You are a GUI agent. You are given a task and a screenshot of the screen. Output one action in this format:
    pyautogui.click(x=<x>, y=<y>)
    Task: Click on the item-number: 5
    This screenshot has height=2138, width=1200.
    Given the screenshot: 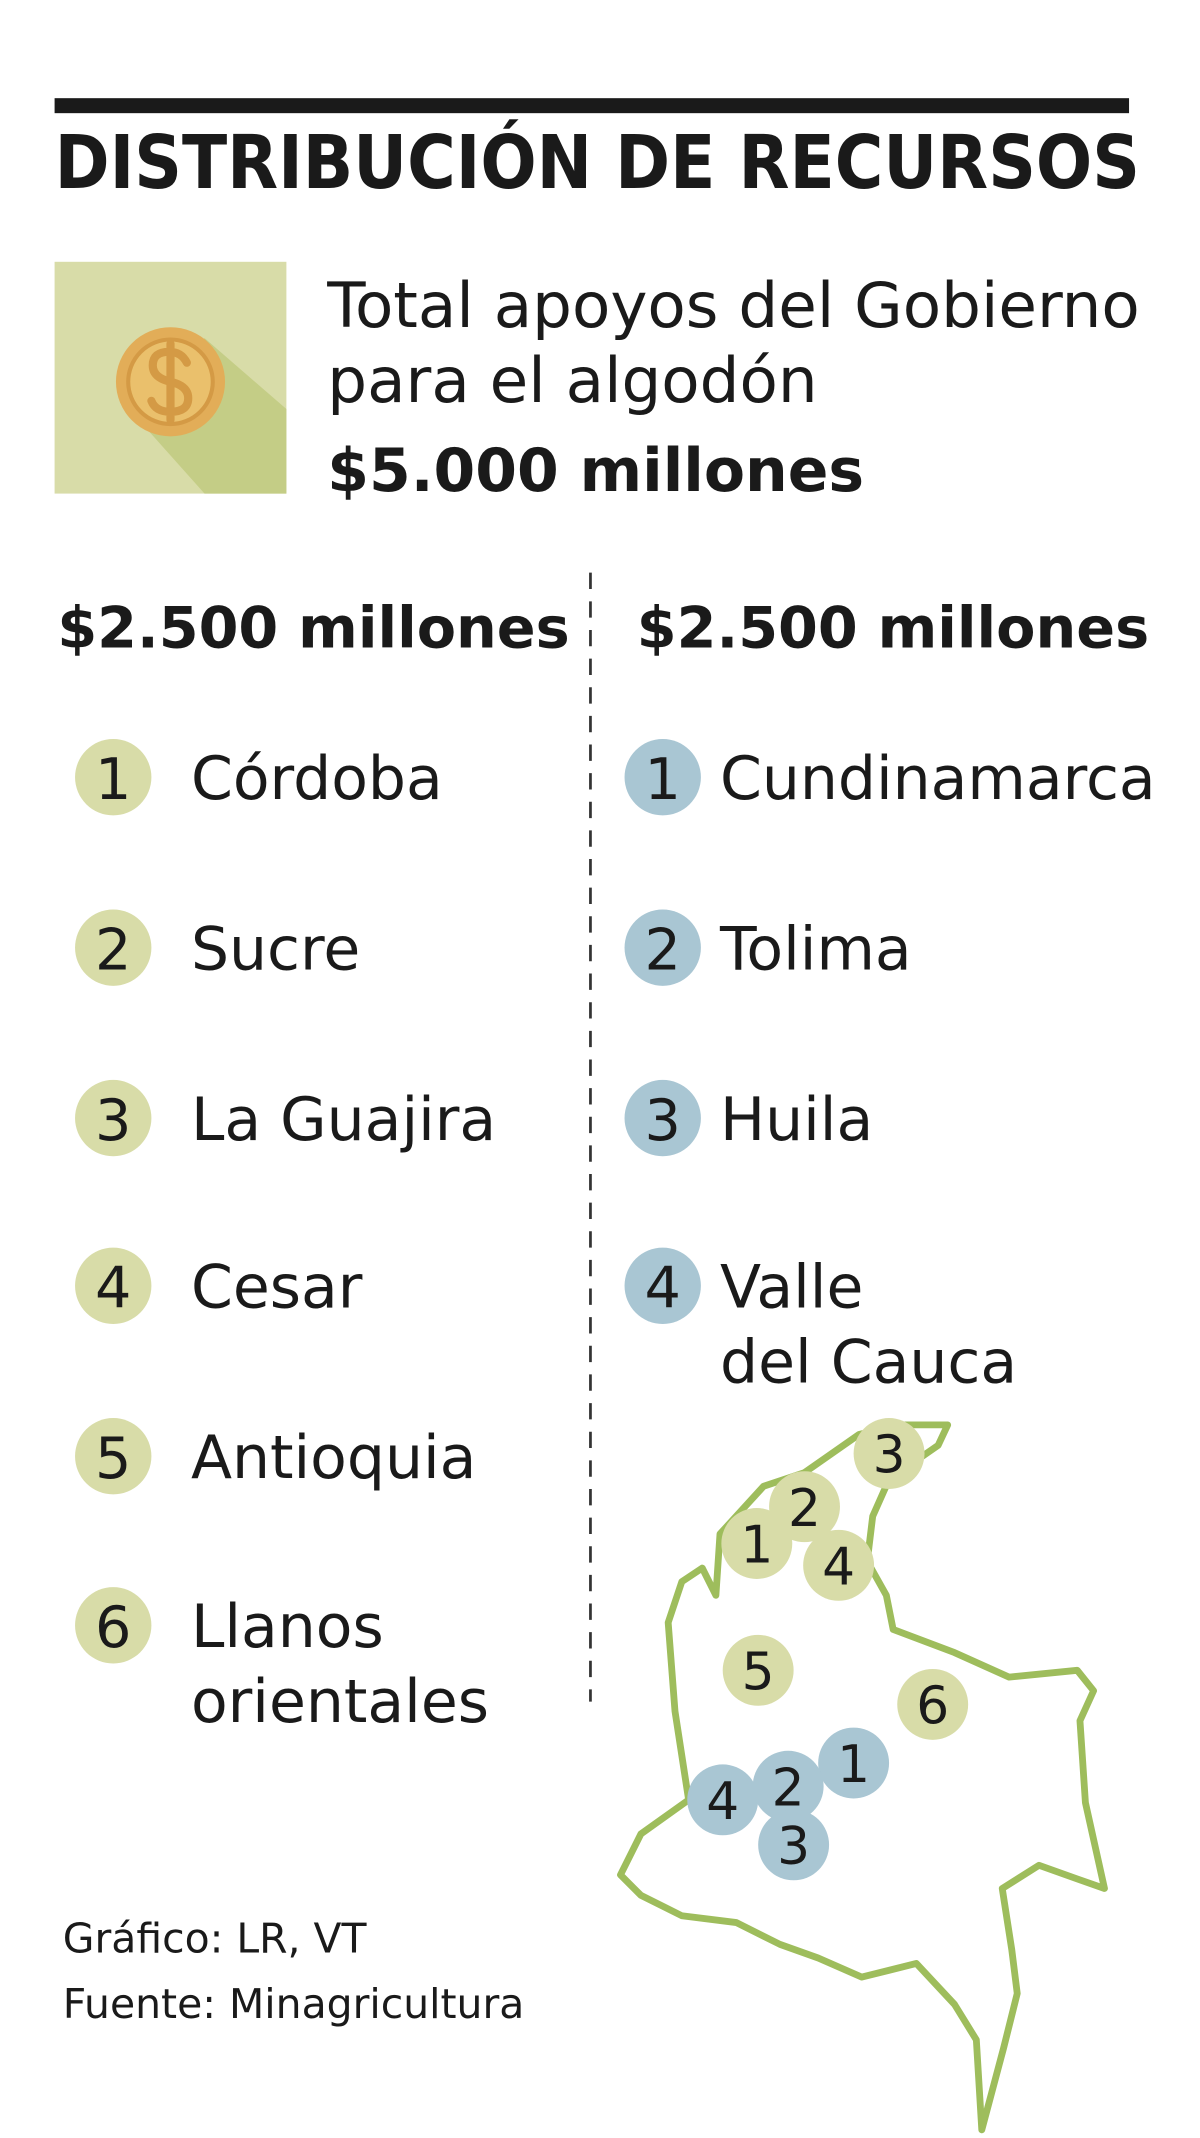 What is the action you would take?
    pyautogui.click(x=113, y=1458)
    